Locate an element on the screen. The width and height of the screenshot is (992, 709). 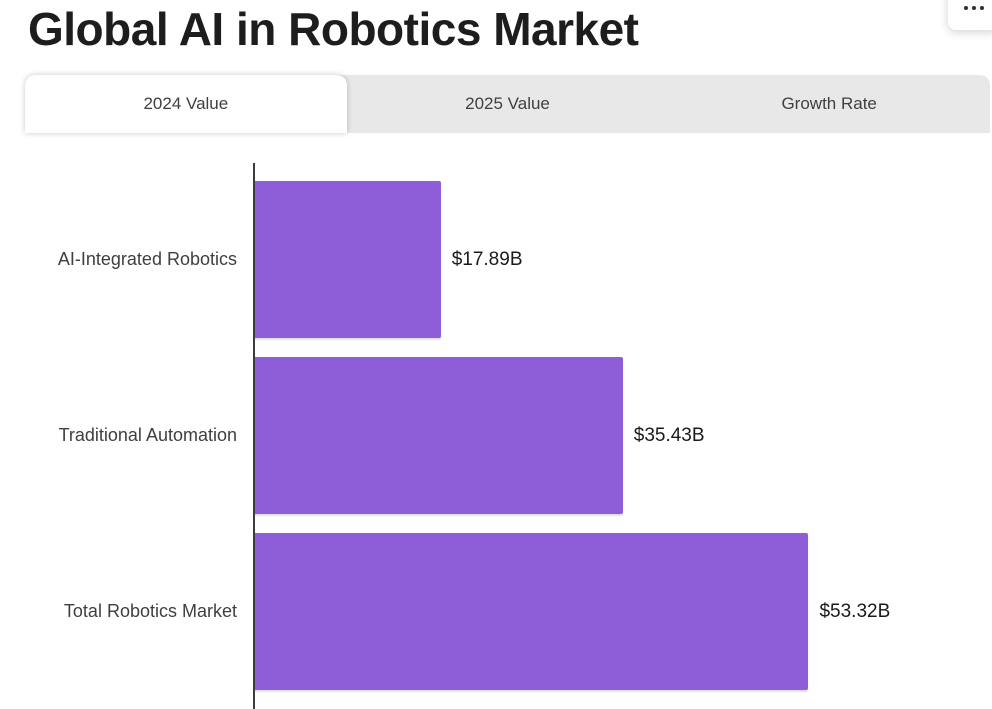
tab-bar: 2024 Value 2025 Value Growth Rate is located at coordinates (507, 104).